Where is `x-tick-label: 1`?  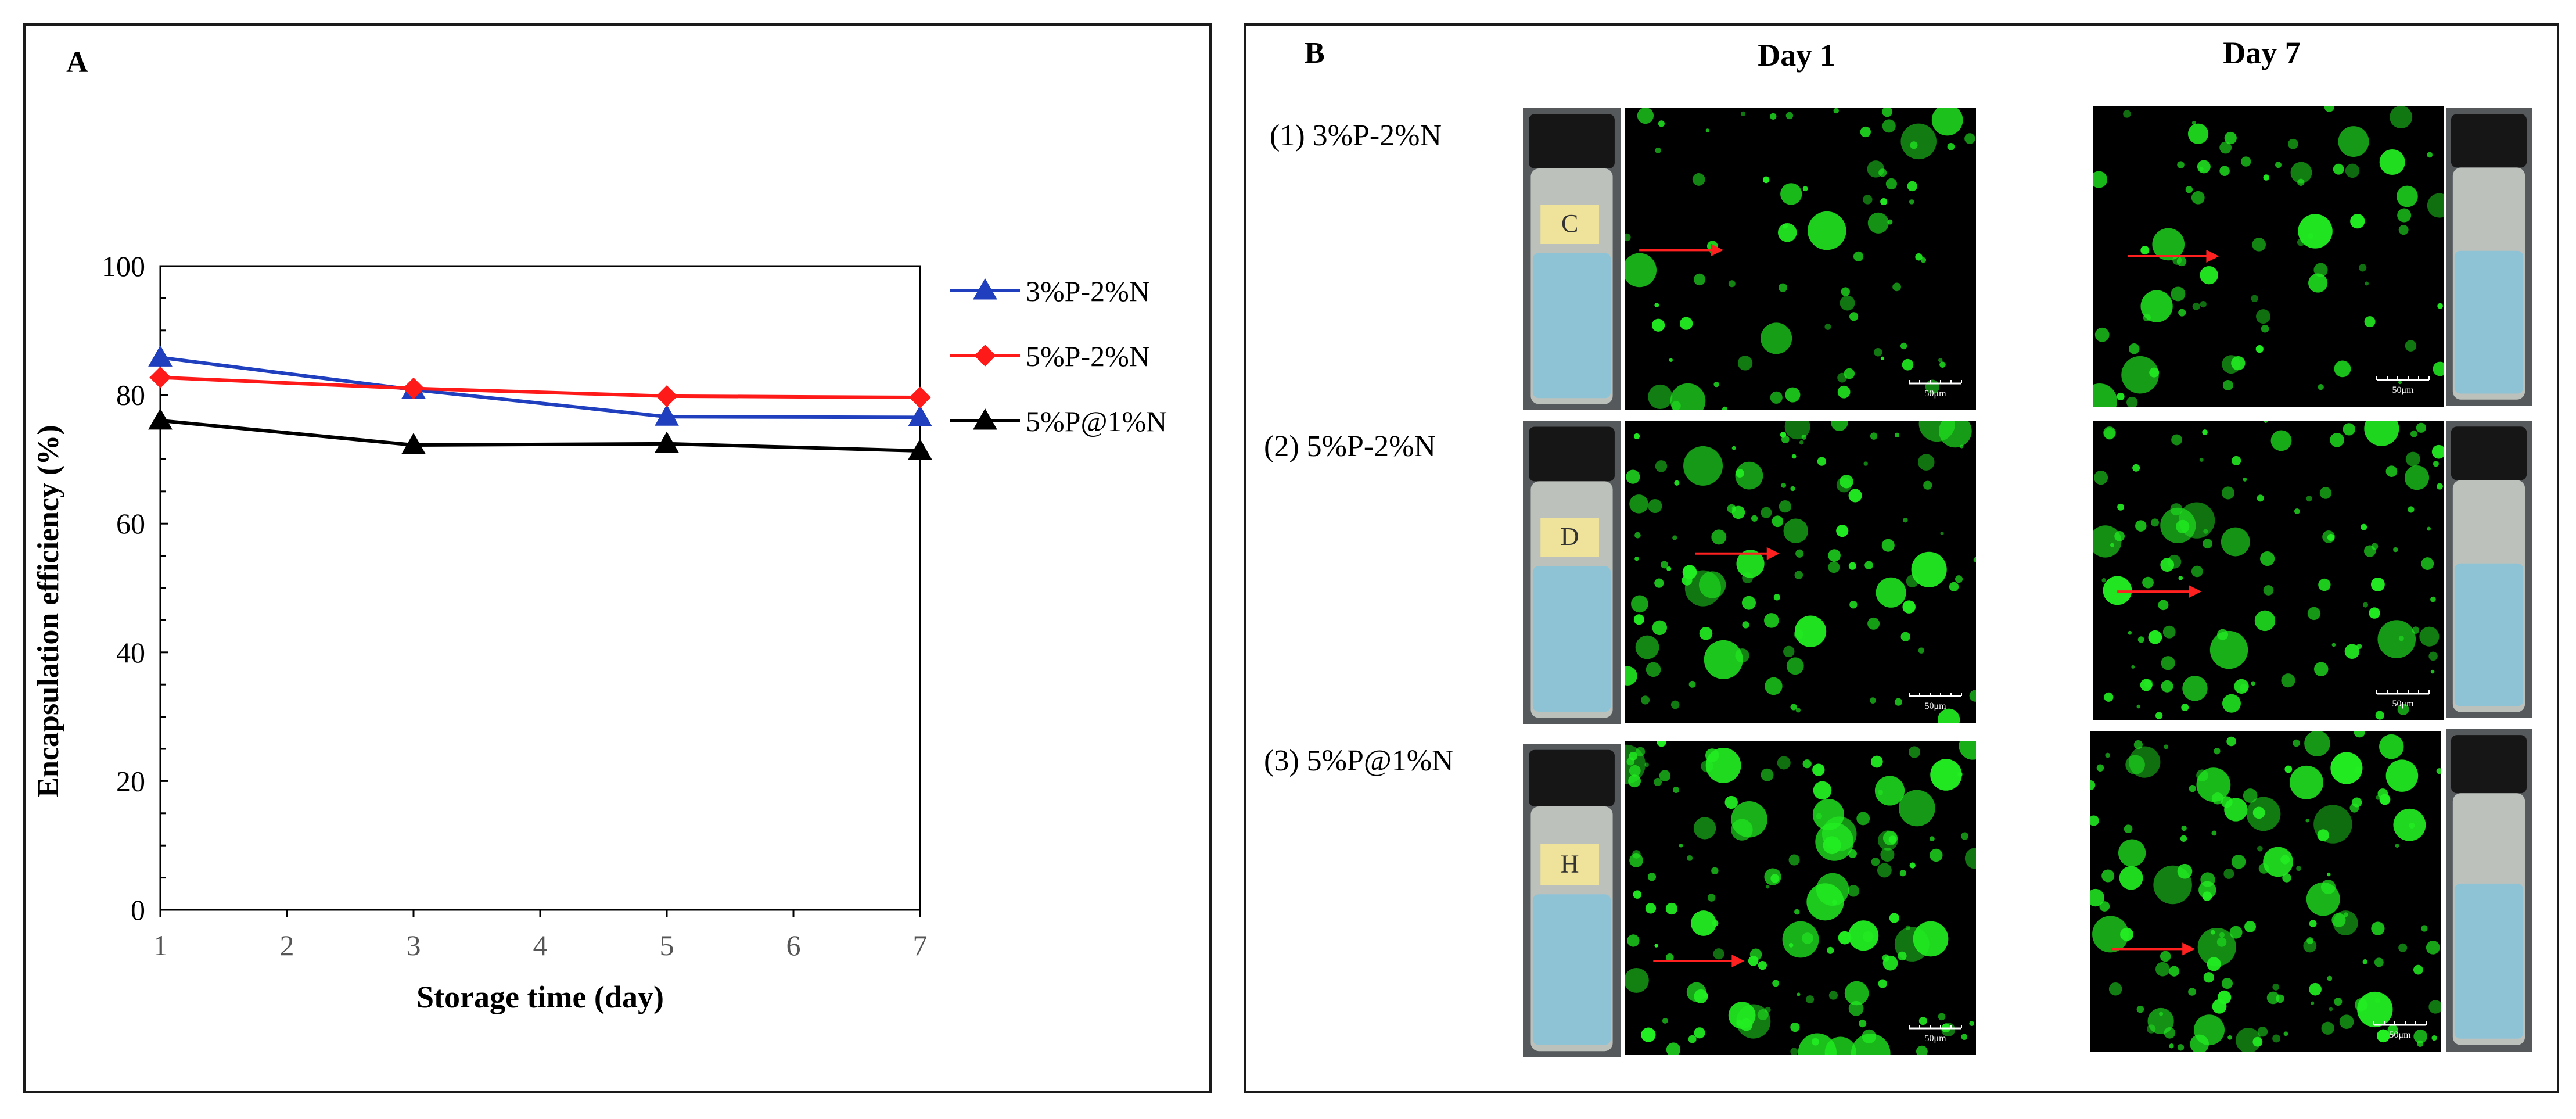 x-tick-label: 1 is located at coordinates (160, 946).